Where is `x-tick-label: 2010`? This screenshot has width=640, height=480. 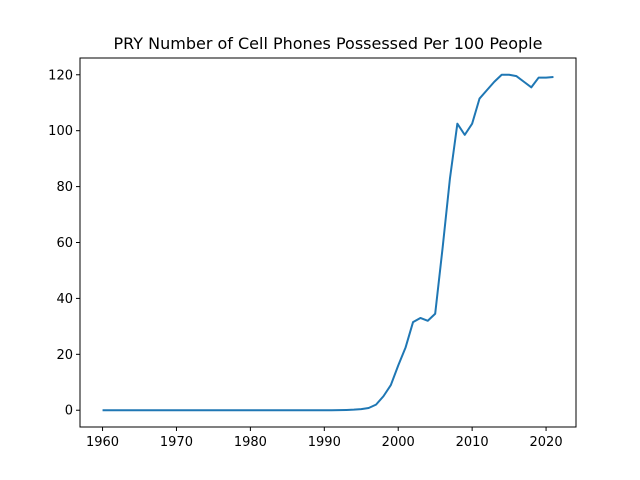
x-tick-label: 2010 is located at coordinates (472, 442).